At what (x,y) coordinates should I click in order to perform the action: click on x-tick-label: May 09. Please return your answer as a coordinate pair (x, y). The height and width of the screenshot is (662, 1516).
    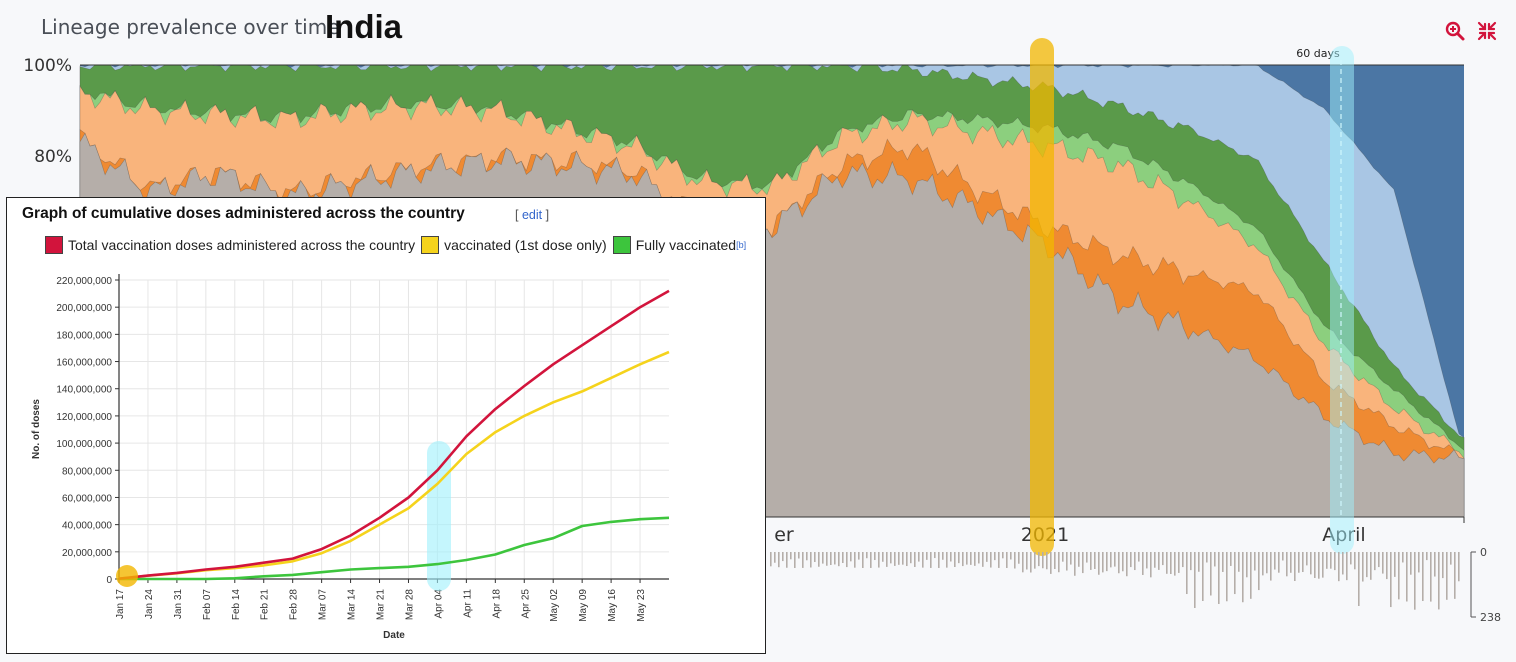
    Looking at the image, I should click on (583, 605).